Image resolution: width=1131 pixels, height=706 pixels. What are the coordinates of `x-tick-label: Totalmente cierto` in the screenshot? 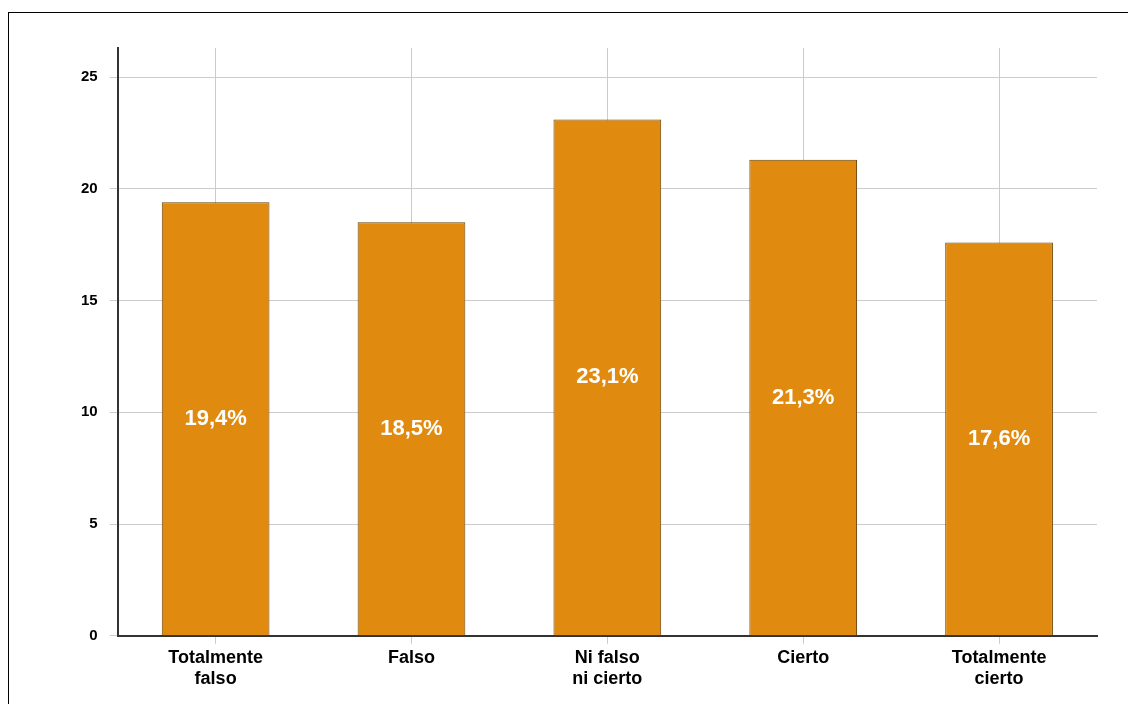 It's located at (999, 667).